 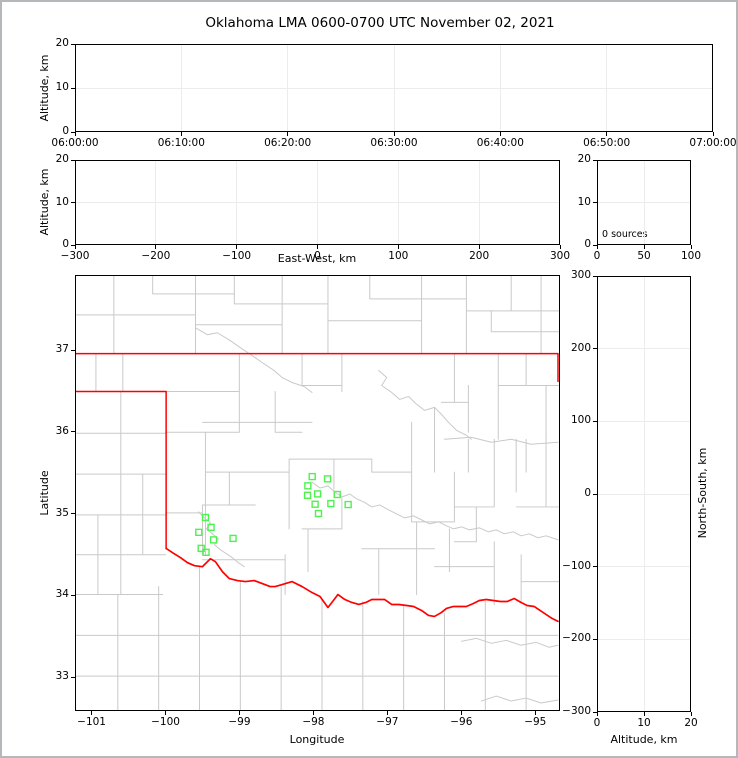 What do you see at coordinates (254, 360) in the screenshot?
I see `river-cimarron` at bounding box center [254, 360].